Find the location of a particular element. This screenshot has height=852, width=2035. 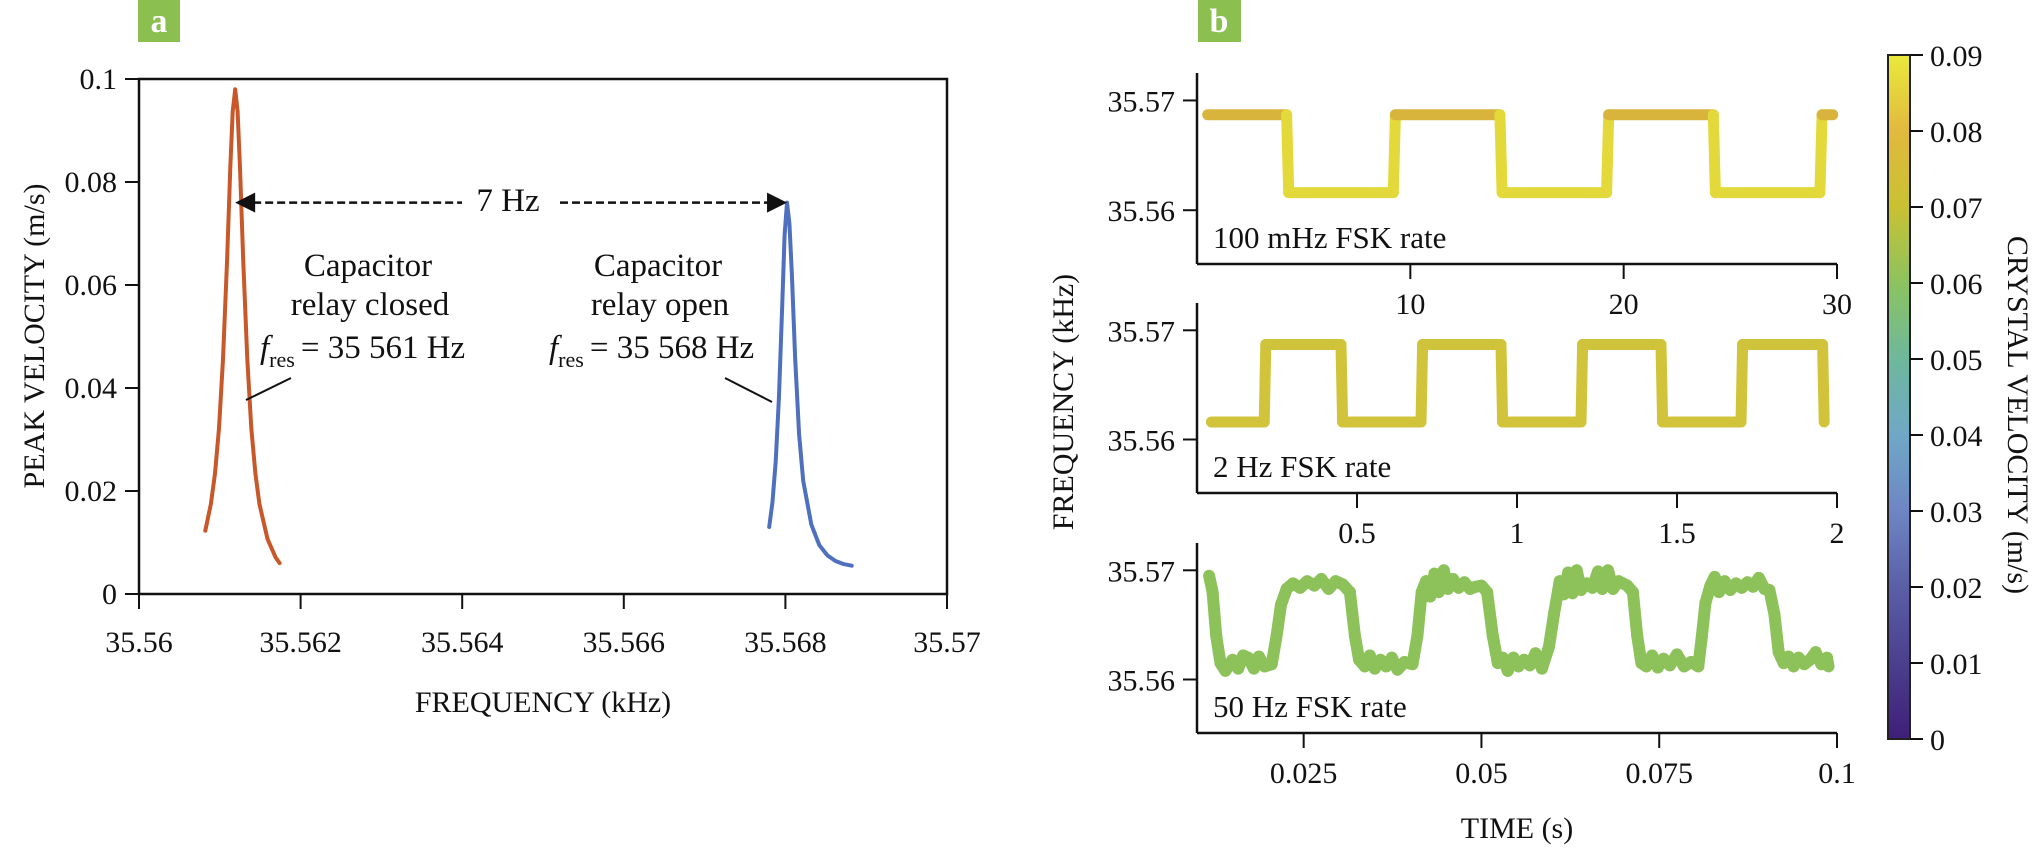

panel-a-badge is located at coordinates (159, 21).